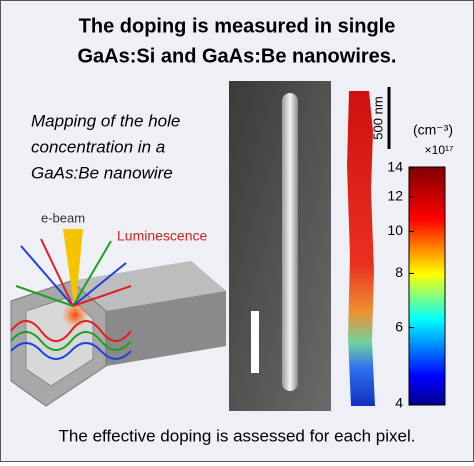 The image size is (474, 466). I want to click on caption-line: GaAs:Be nanowire, so click(102, 172).